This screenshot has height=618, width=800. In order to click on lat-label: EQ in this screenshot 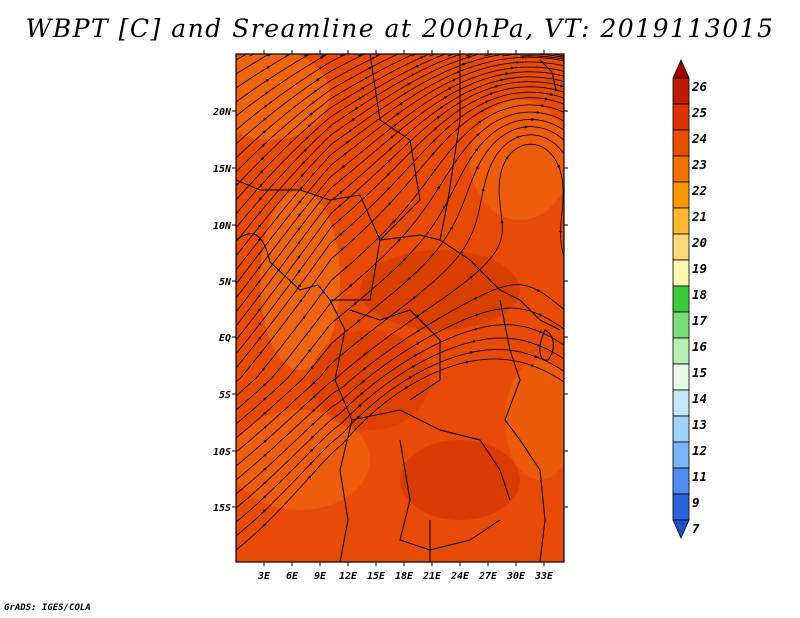, I will do `click(225, 338)`.